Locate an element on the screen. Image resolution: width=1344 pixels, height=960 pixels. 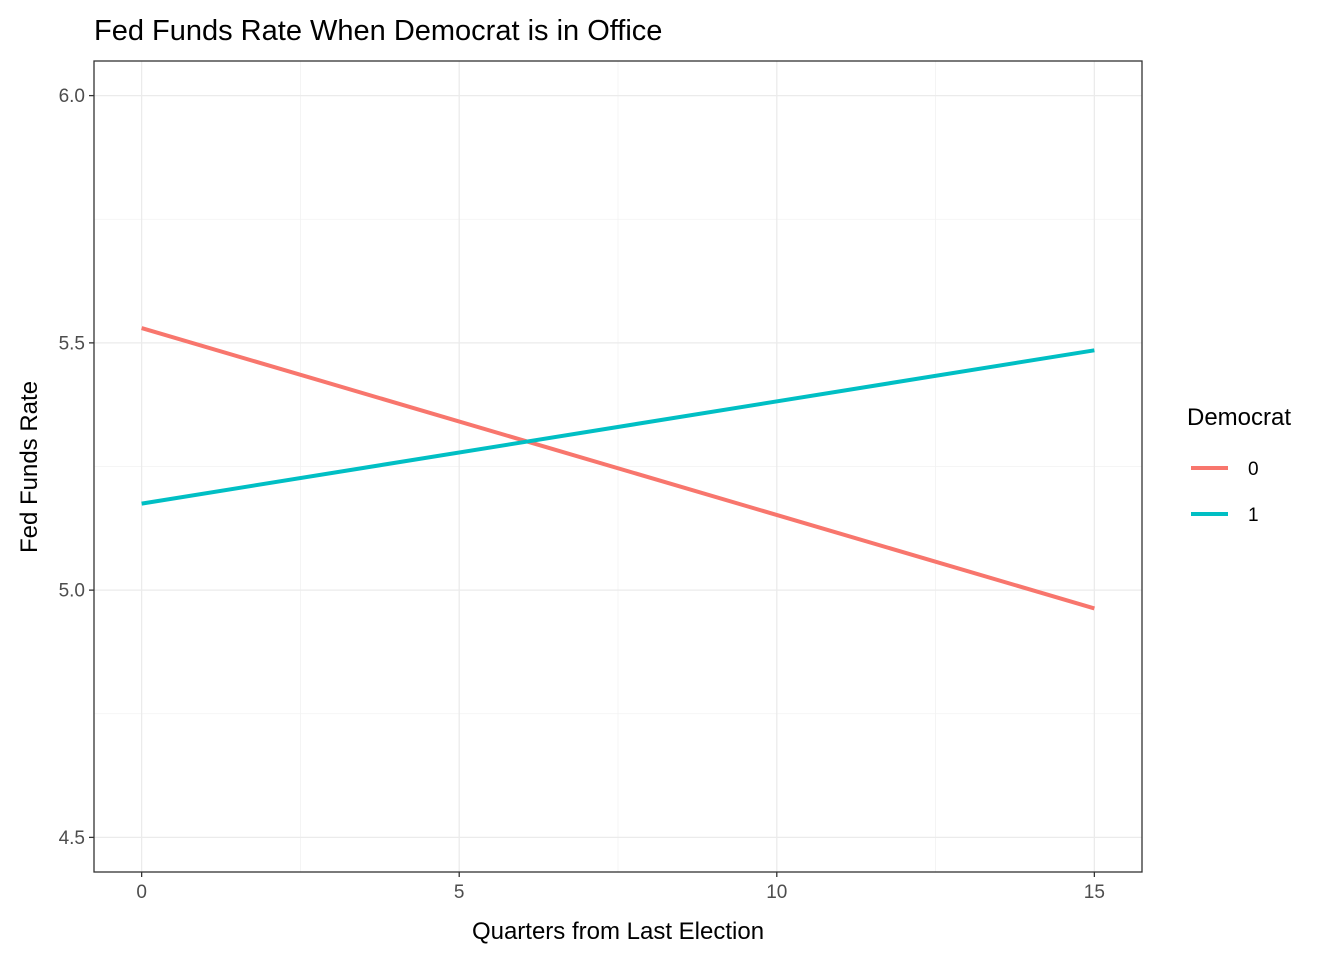
x-tick-label: 10 is located at coordinates (776, 892).